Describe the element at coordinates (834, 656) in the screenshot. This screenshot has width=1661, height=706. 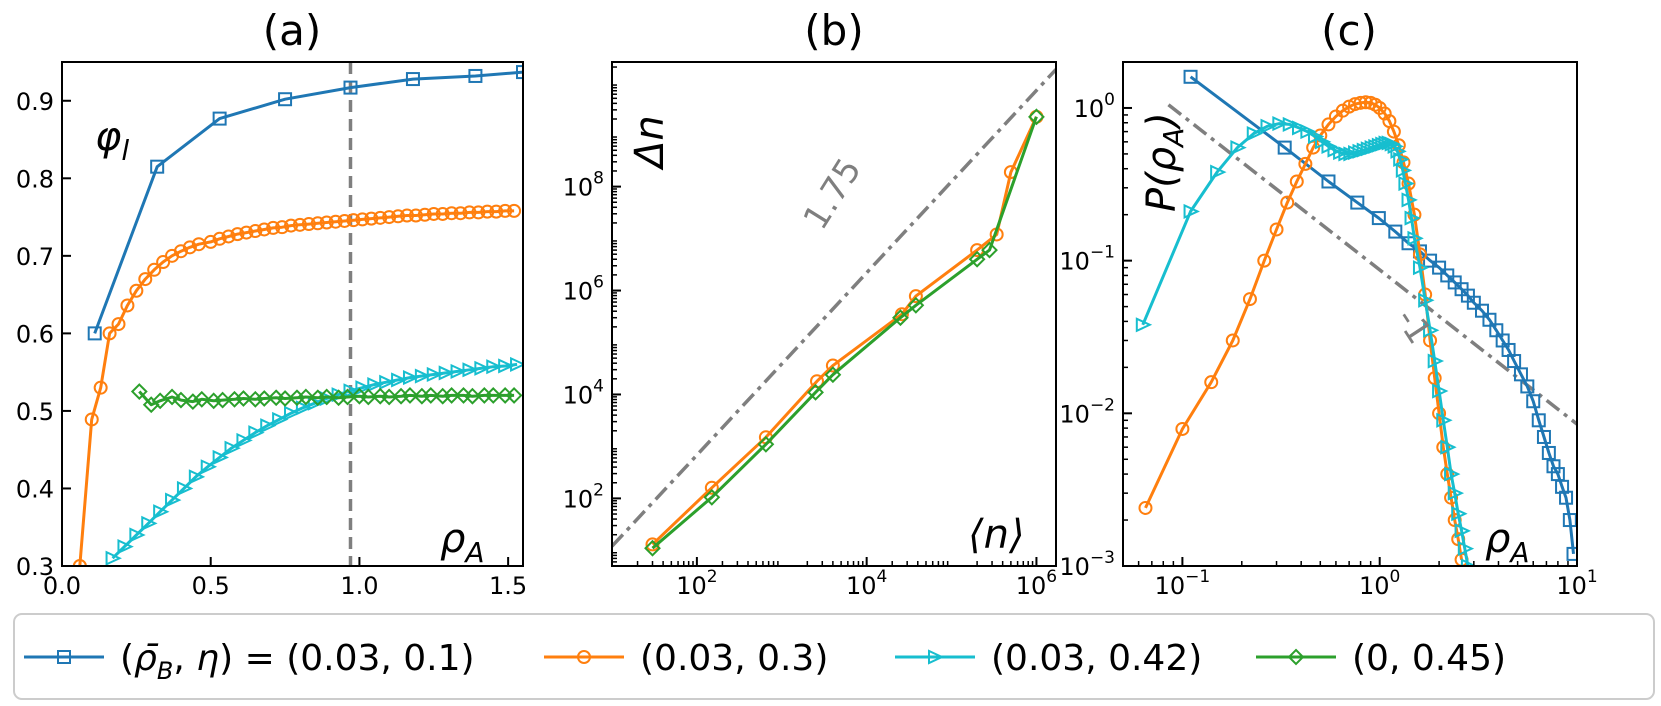
I see `legend-box` at that location.